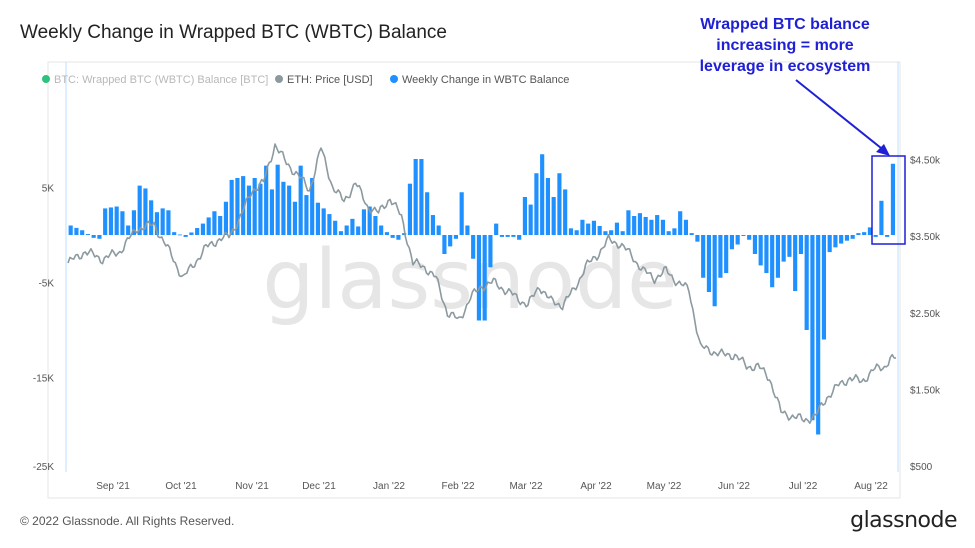  What do you see at coordinates (155, 80) in the screenshot?
I see `legend-item-wbtc-balance: BTC: Wrapped BTC (WBTC) Balance [BTC]` at bounding box center [155, 80].